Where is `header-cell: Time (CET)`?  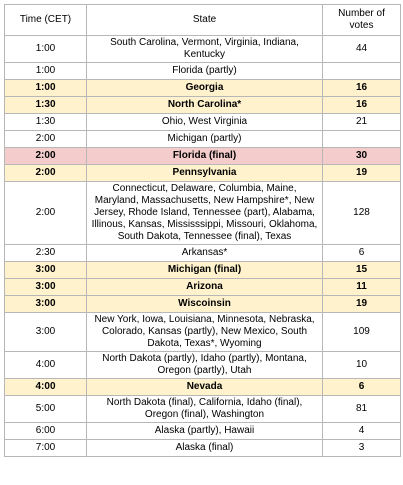 header-cell: Time (CET) is located at coordinates (45, 20).